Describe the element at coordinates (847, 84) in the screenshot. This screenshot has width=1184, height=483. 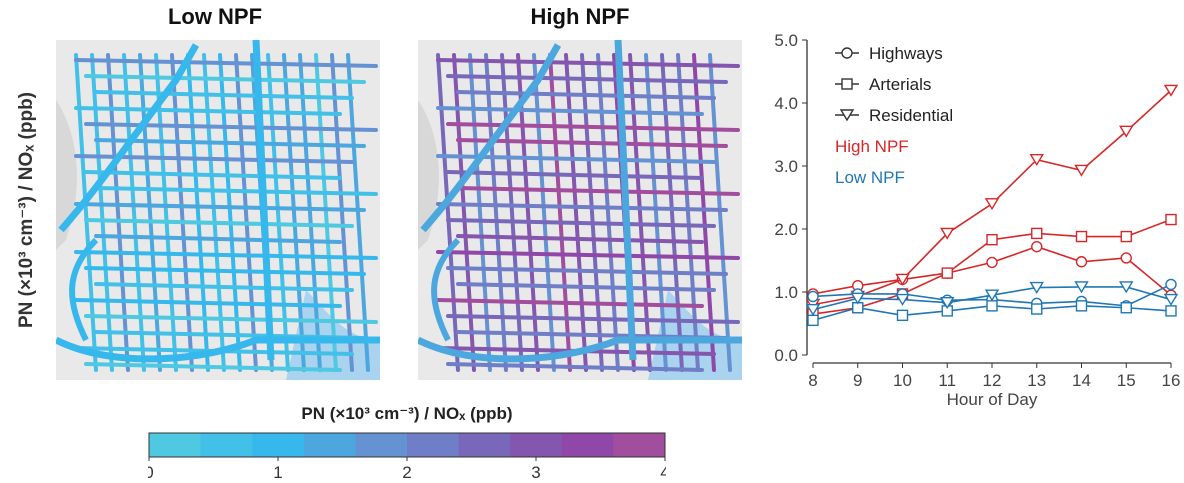
I see `legend-marker-square` at that location.